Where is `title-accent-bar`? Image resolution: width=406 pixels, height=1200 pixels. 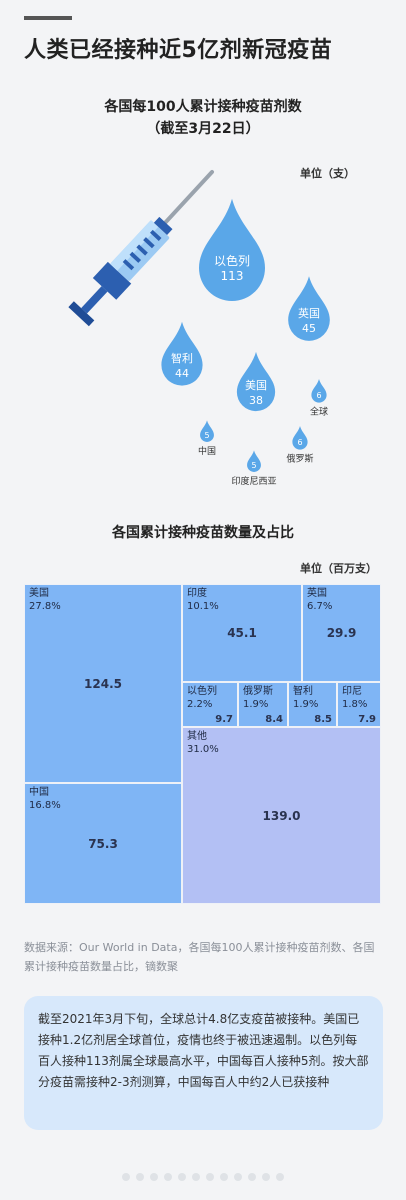 title-accent-bar is located at coordinates (48, 18).